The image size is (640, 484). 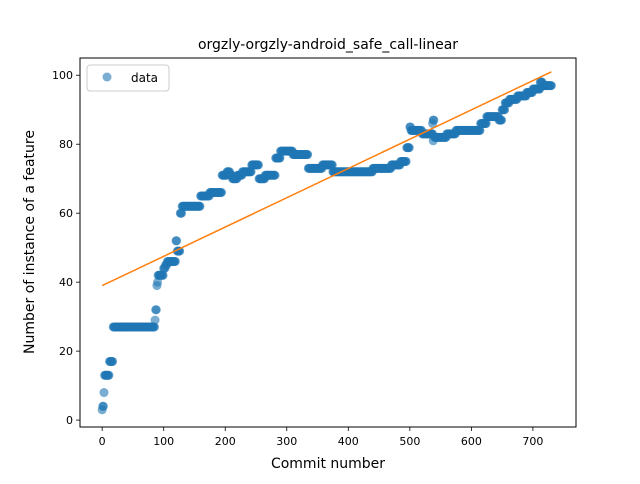 I want to click on legend-box, so click(x=128, y=78).